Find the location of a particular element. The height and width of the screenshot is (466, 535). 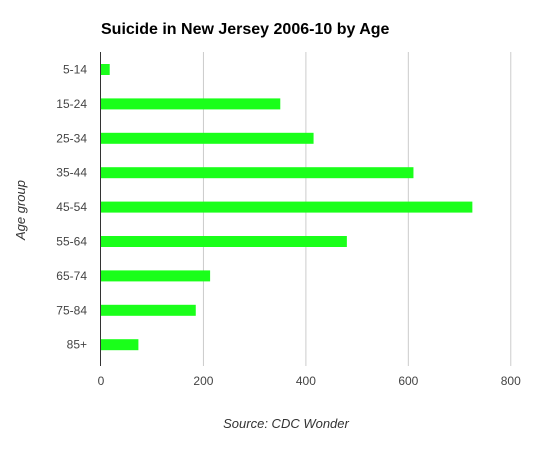

x-tick-label: 0 is located at coordinates (101, 381).